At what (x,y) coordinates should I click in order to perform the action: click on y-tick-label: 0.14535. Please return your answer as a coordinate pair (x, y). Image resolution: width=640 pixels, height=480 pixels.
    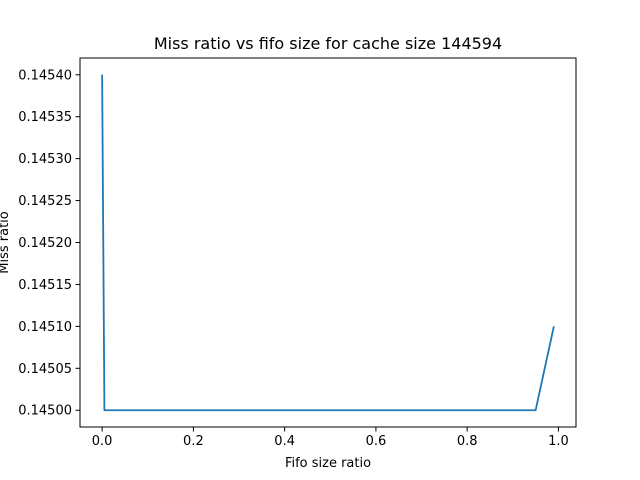
    Looking at the image, I should click on (45, 117).